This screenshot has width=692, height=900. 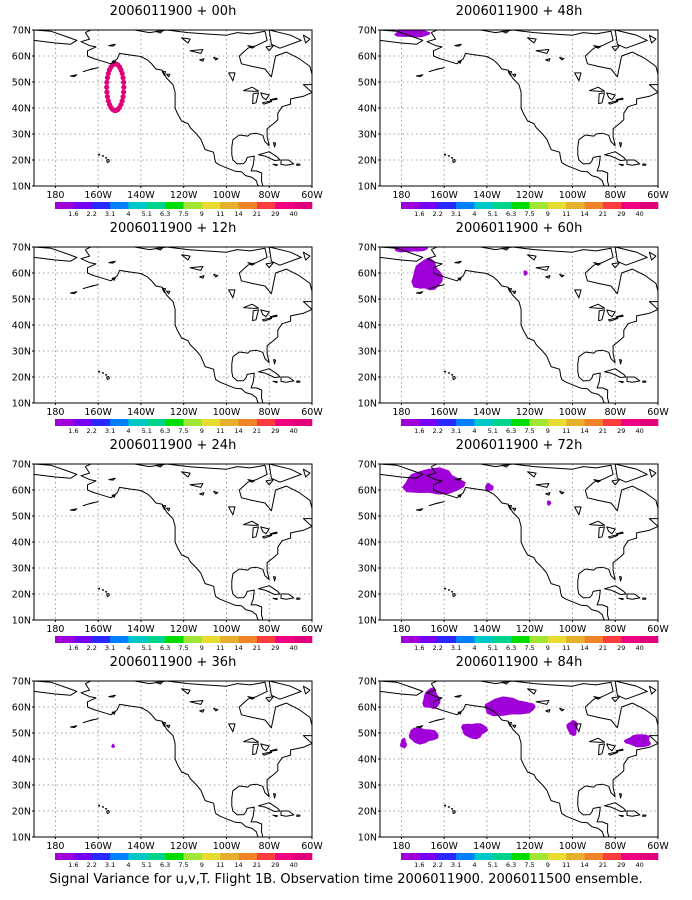 I want to click on panel-title: 2006011900 + 24h, so click(x=173, y=445).